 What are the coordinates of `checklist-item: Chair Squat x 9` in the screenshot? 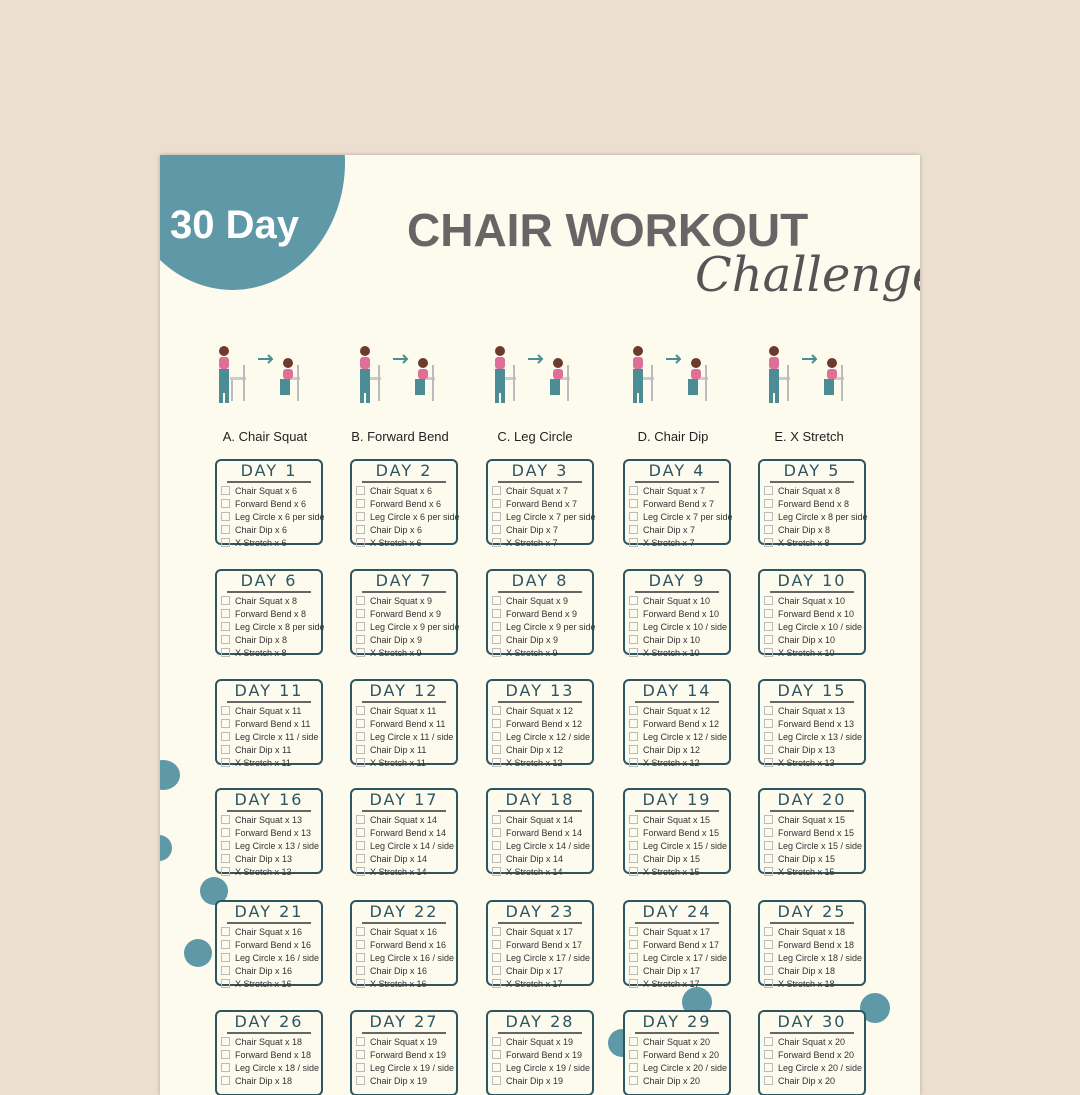 It's located at (404, 601).